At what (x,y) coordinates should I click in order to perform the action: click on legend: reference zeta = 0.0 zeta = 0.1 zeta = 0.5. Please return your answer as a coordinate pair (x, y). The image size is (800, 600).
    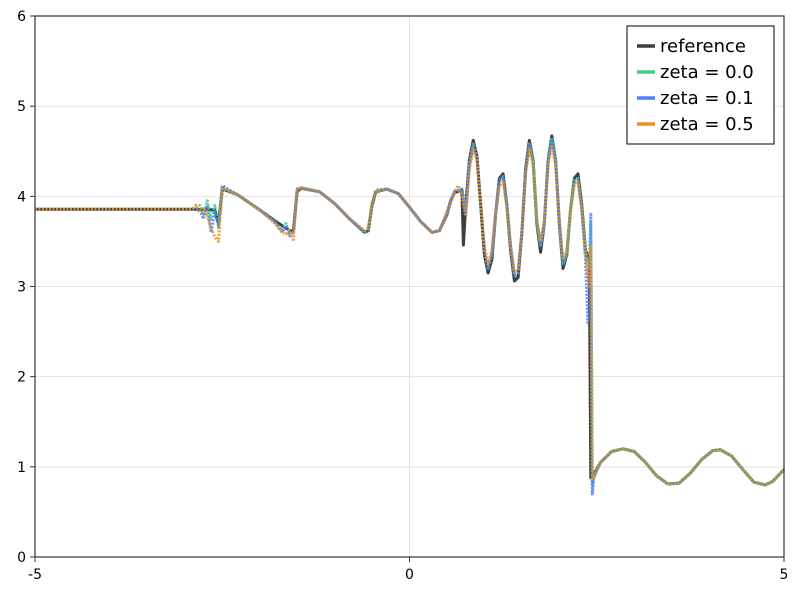
    Looking at the image, I should click on (700, 85).